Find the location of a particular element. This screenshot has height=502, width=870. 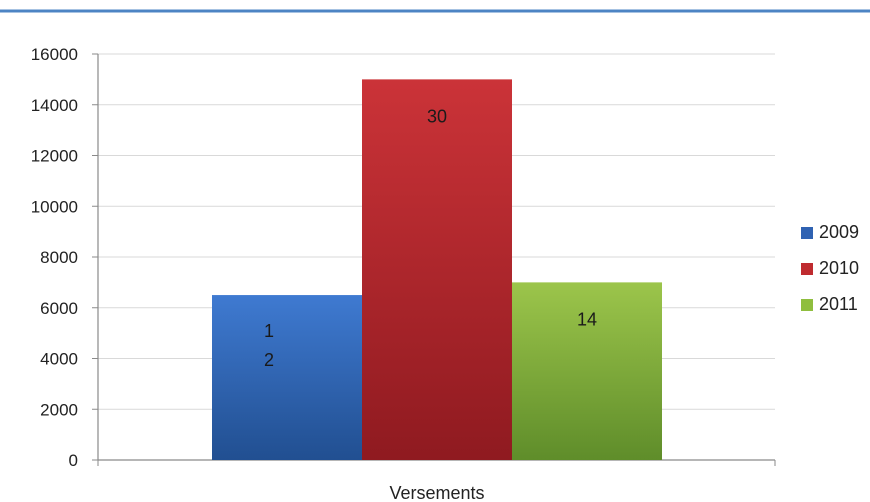

bar-data-label-2009-line-1: 1 is located at coordinates (269, 331).